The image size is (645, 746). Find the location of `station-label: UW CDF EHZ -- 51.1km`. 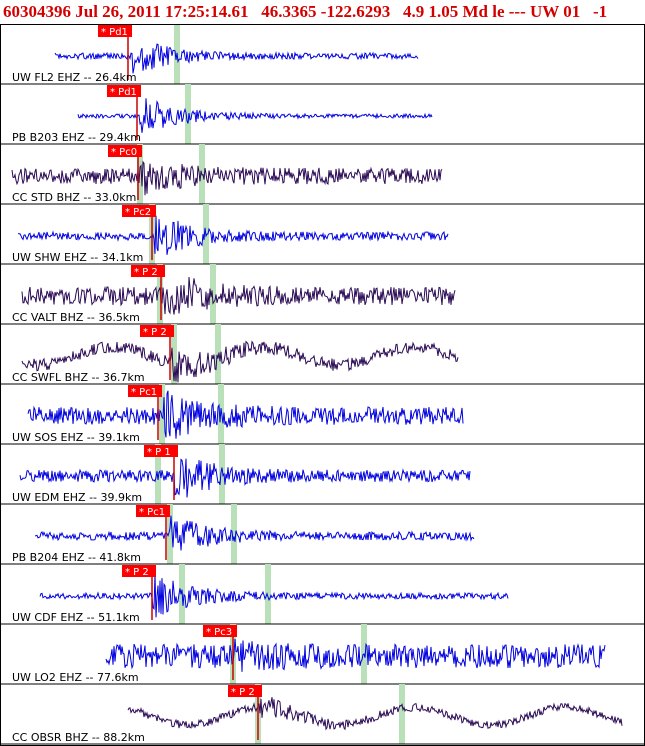

station-label: UW CDF EHZ -- 51.1km is located at coordinates (76, 617).